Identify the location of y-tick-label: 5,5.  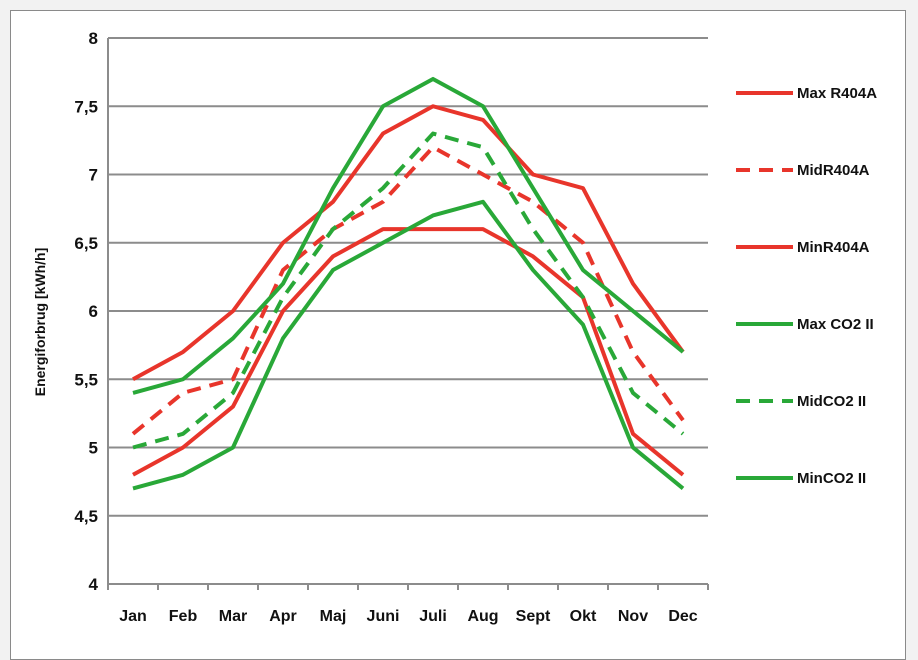
(86, 379).